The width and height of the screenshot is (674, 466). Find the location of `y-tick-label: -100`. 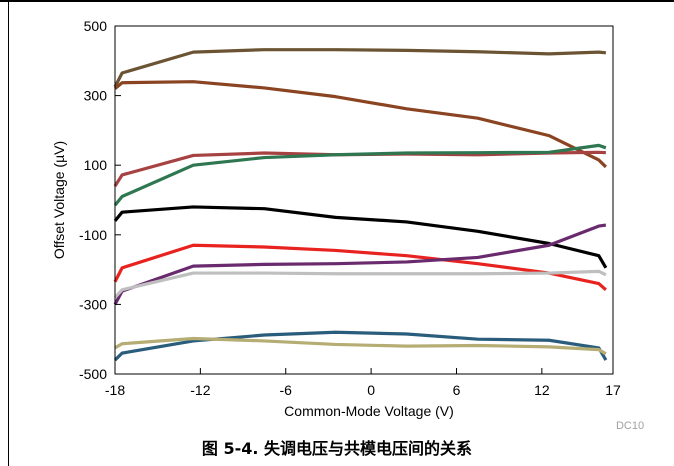

y-tick-label: -100 is located at coordinates (93, 235).